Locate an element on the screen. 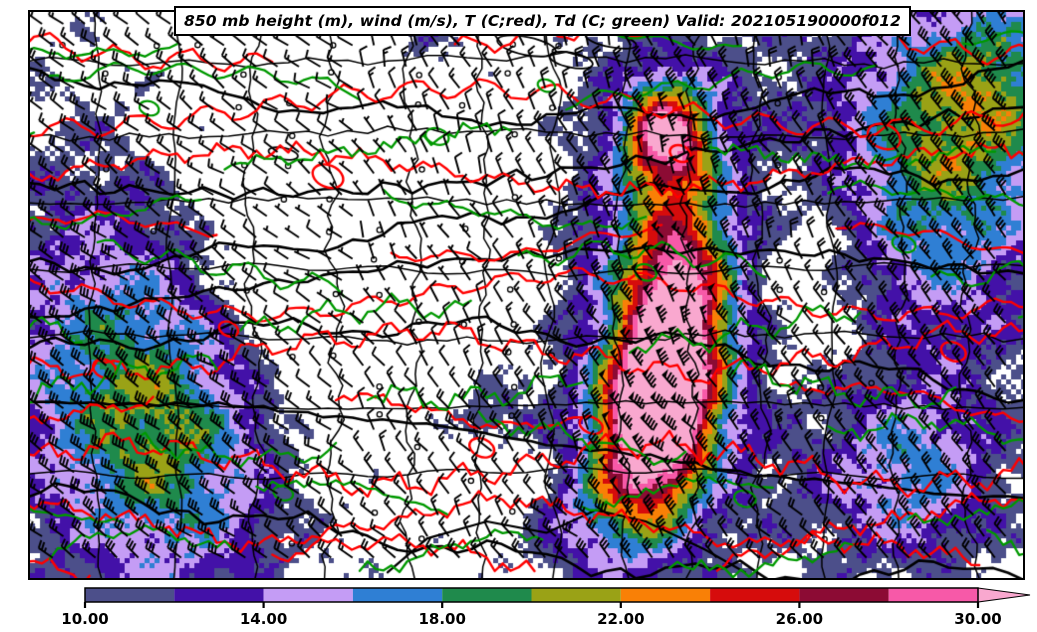 Image resolution: width=1037 pixels, height=632 pixels. colorbar-tick-label: 30.00 is located at coordinates (977, 619).